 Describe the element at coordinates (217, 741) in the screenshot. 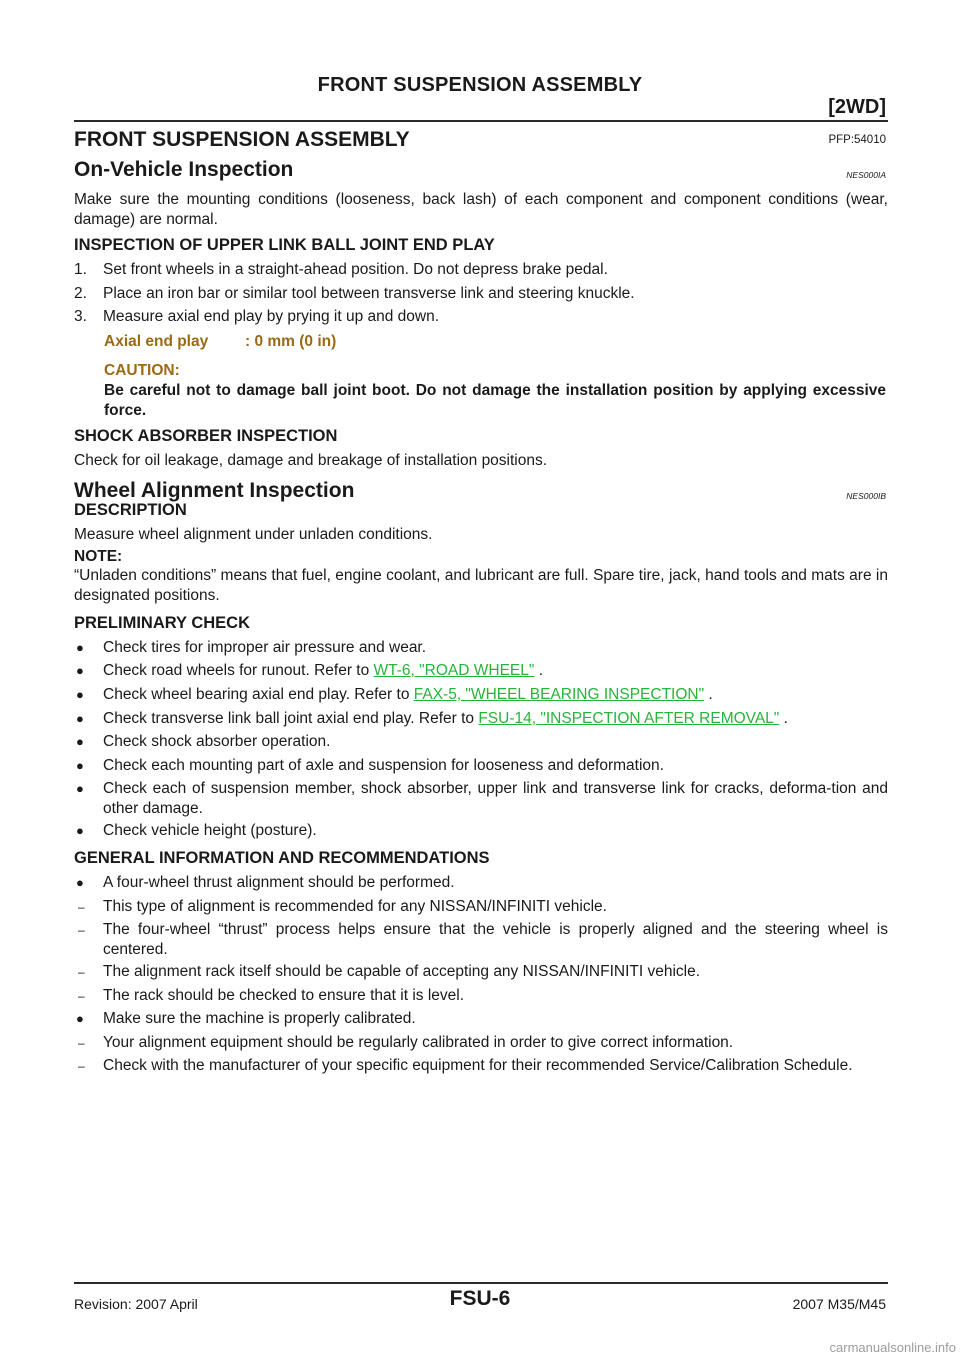

I see `item-text: Check shock absorber operation.` at that location.